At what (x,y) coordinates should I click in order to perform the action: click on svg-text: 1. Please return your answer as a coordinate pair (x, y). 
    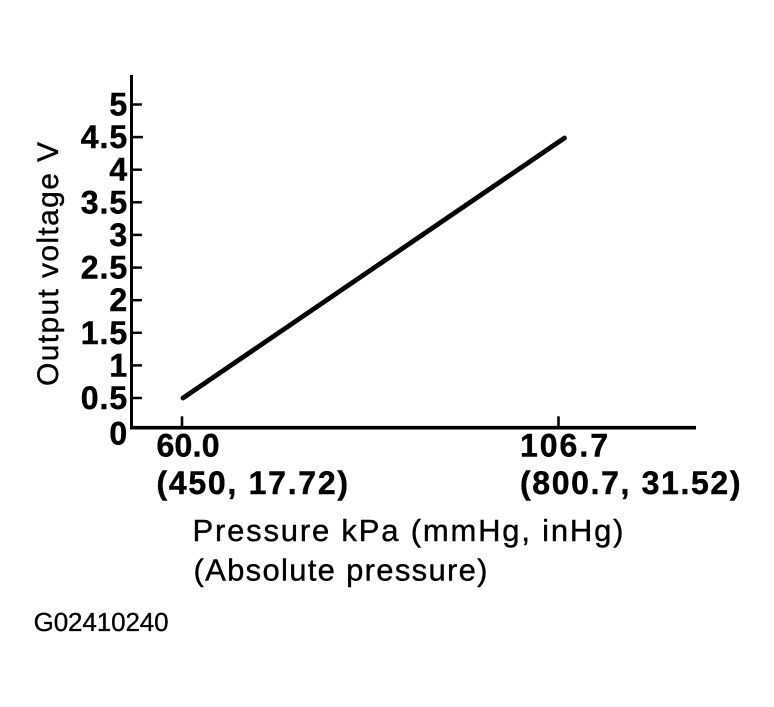
    Looking at the image, I should click on (118, 365).